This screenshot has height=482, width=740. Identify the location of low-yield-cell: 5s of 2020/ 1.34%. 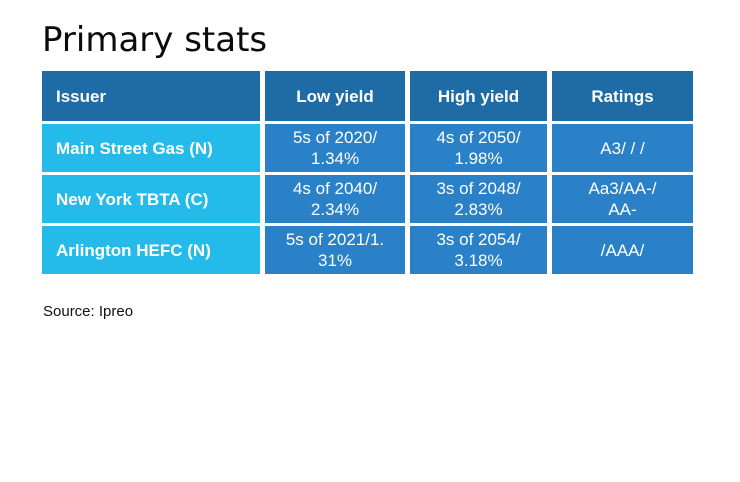
(335, 148).